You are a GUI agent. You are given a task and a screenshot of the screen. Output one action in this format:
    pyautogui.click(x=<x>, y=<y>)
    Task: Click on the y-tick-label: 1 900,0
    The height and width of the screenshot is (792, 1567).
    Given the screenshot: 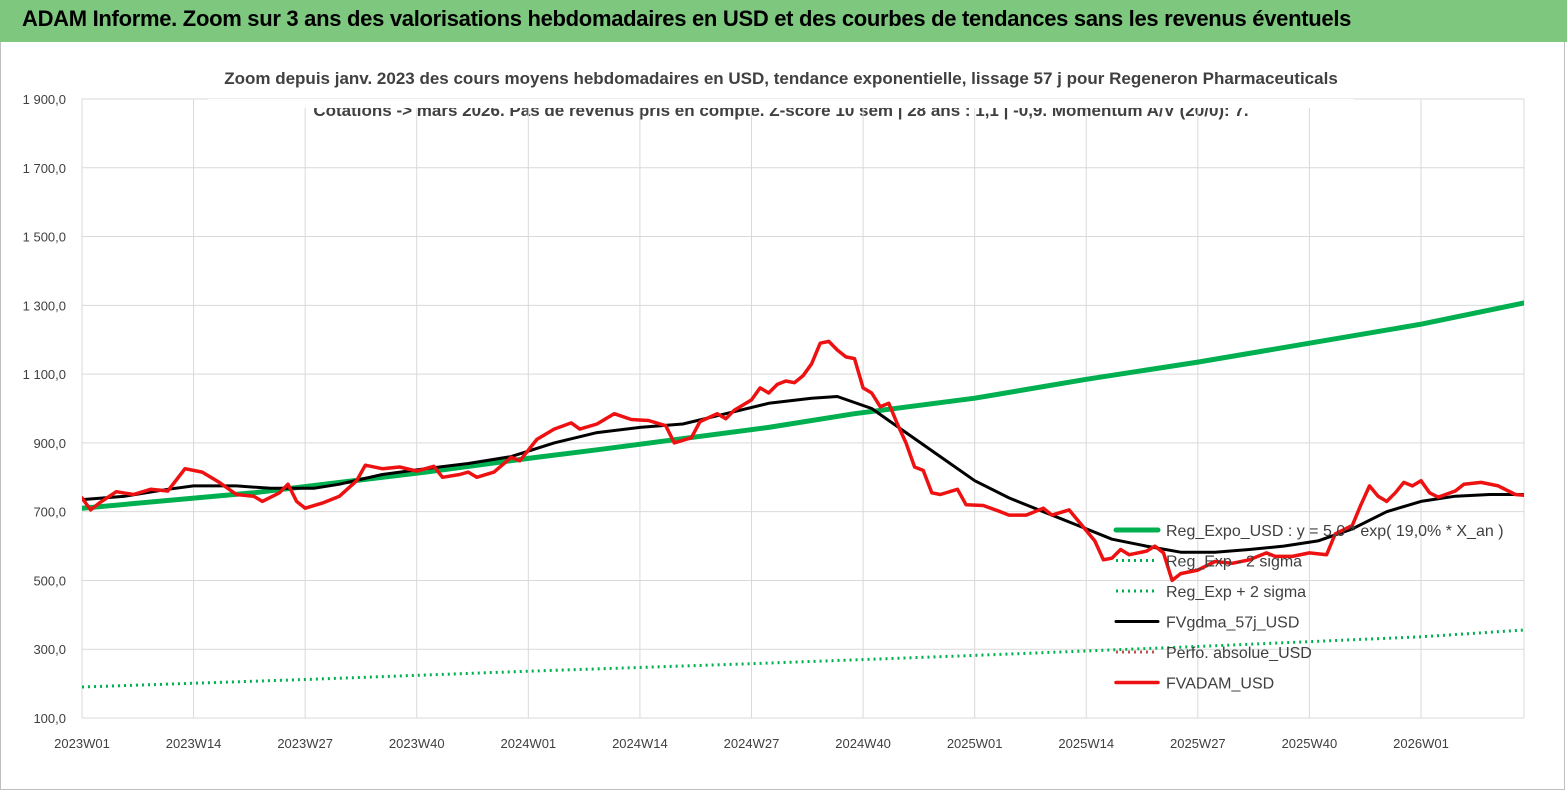 What is the action you would take?
    pyautogui.click(x=44, y=99)
    